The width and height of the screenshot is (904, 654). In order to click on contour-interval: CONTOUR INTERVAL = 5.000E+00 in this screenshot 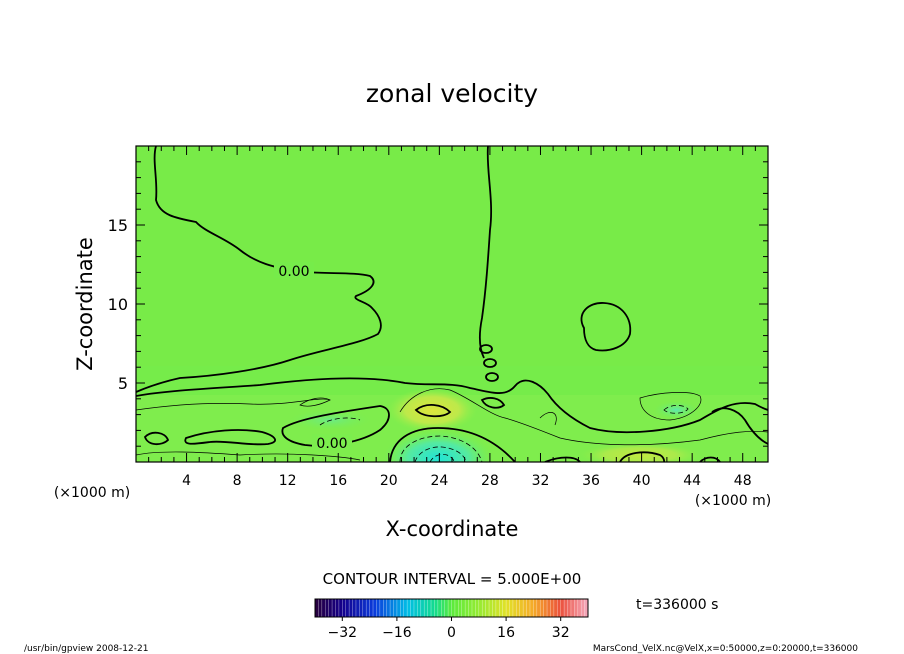, I will do `click(452, 579)`.